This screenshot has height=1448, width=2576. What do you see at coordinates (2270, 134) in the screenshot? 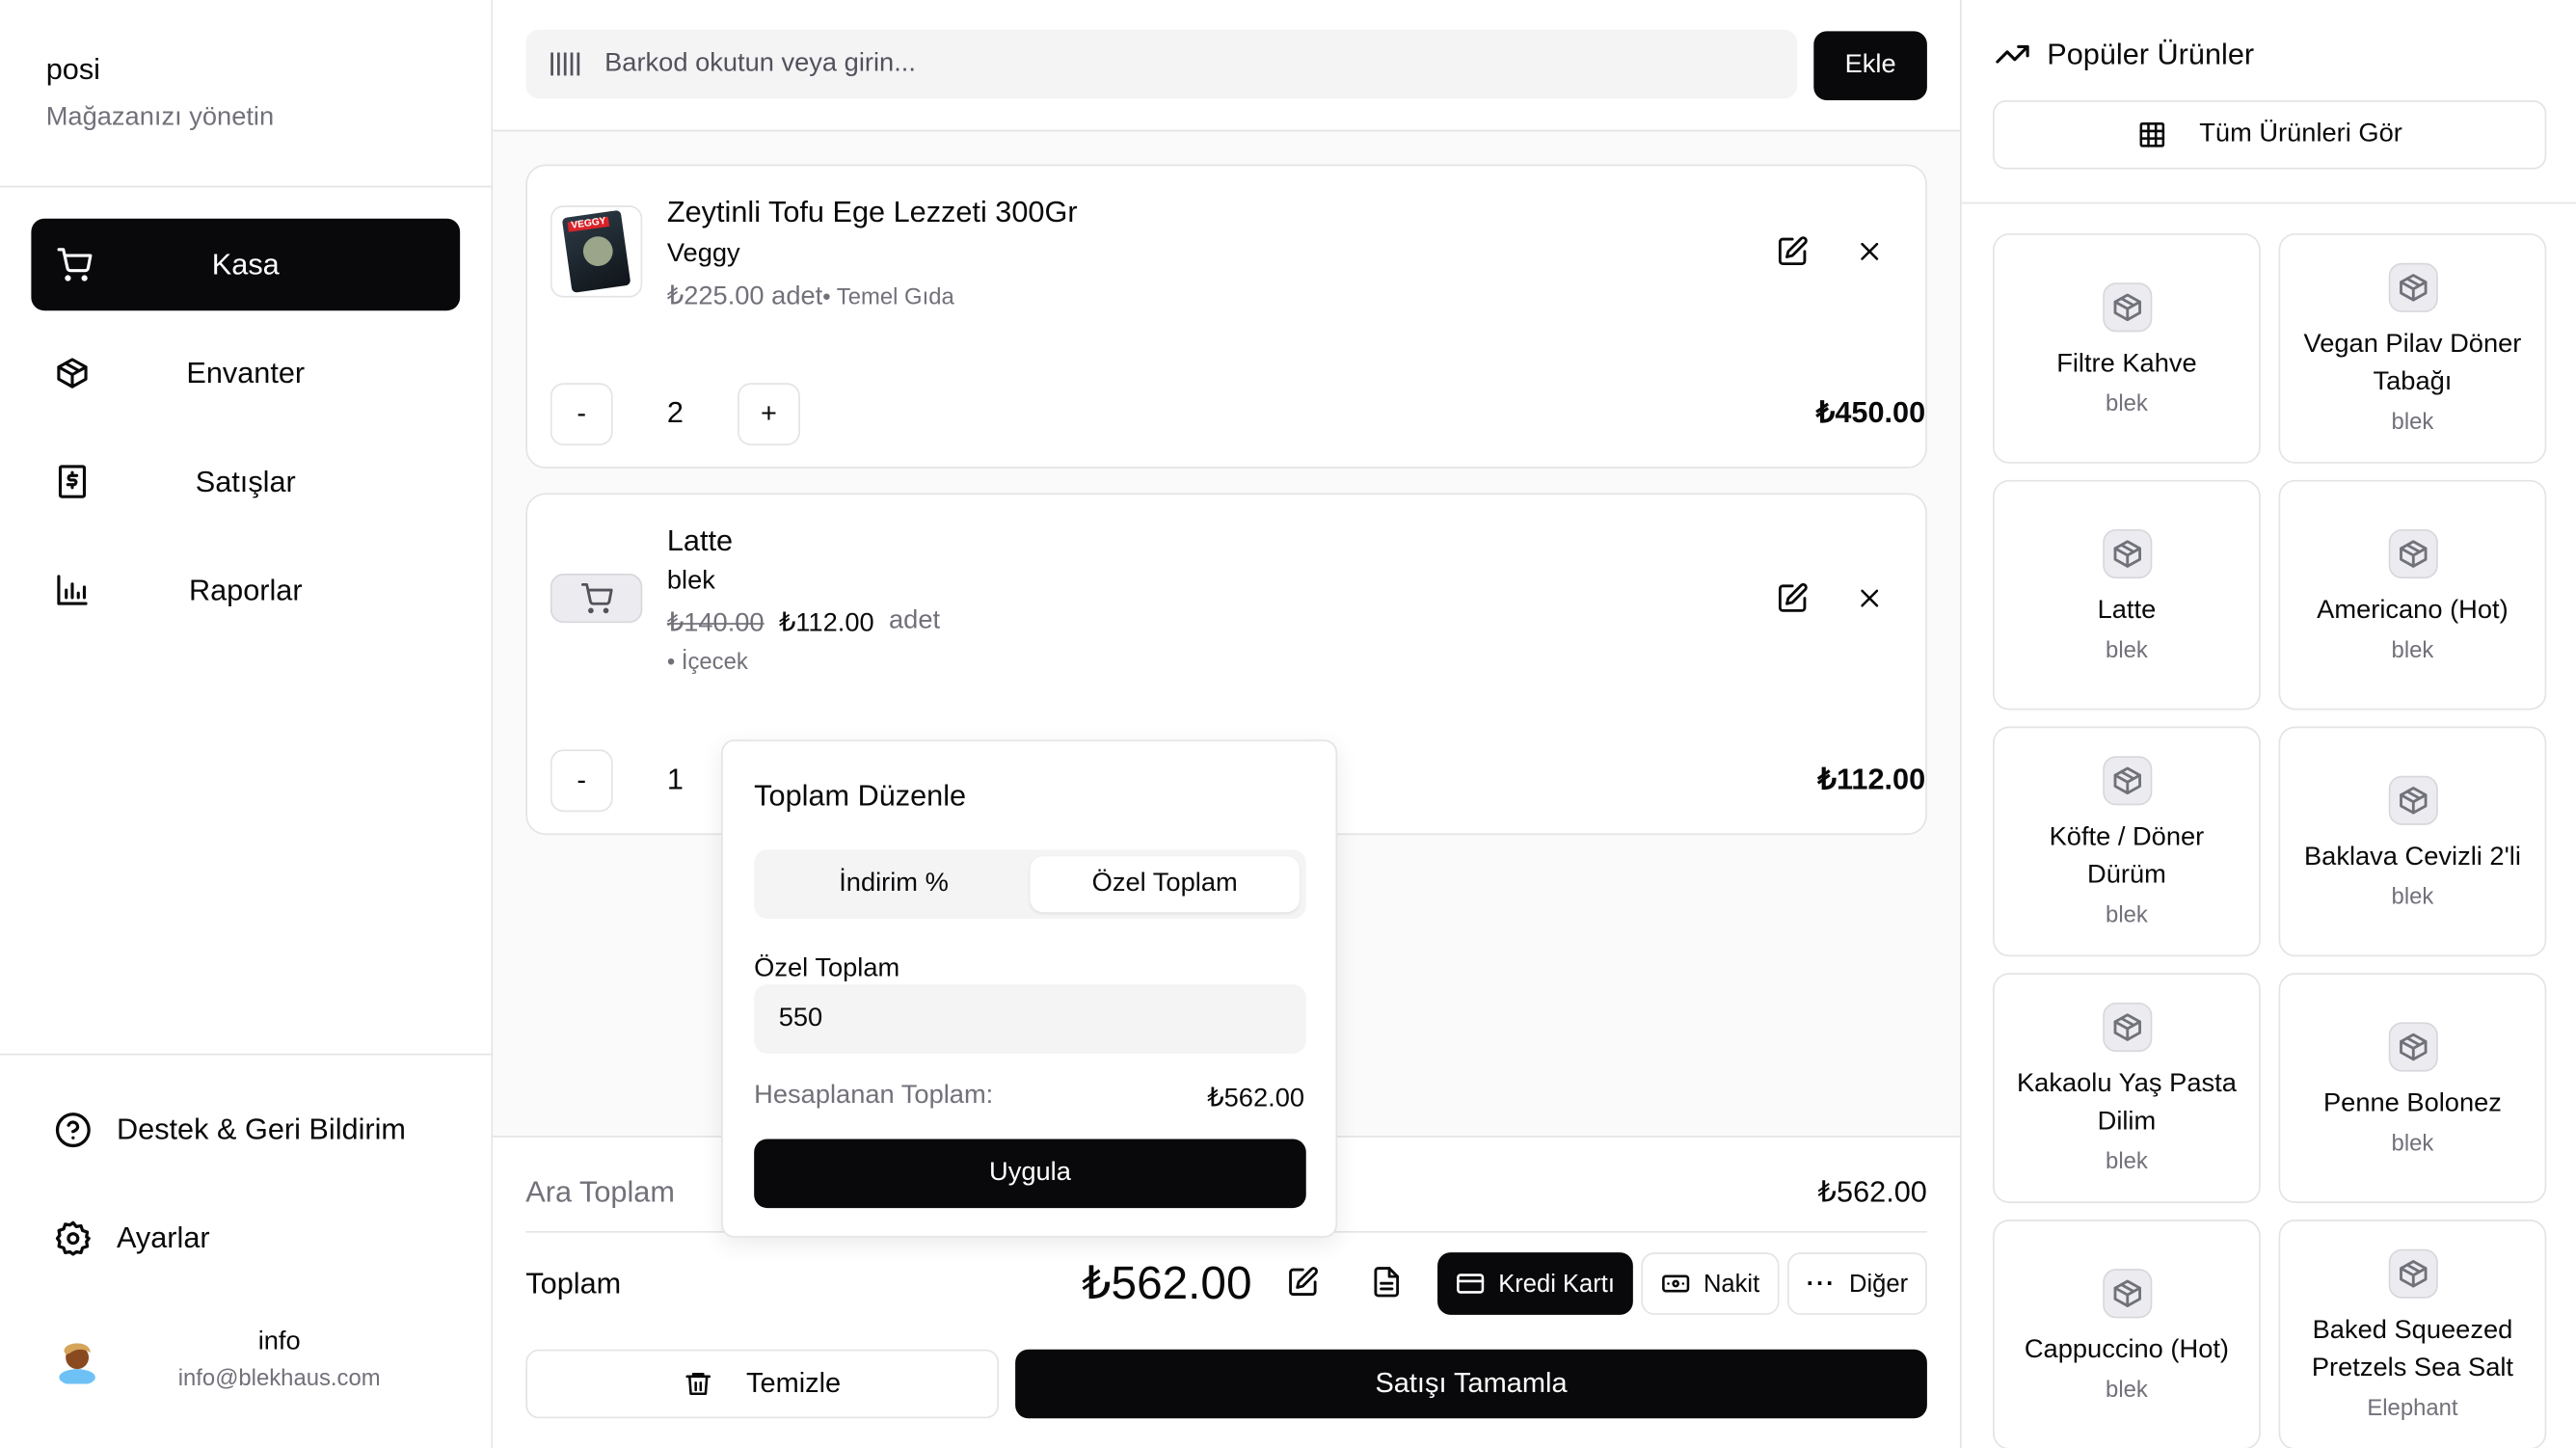
I see `view-all-products-button: Tüm Ürünleri Gör` at bounding box center [2270, 134].